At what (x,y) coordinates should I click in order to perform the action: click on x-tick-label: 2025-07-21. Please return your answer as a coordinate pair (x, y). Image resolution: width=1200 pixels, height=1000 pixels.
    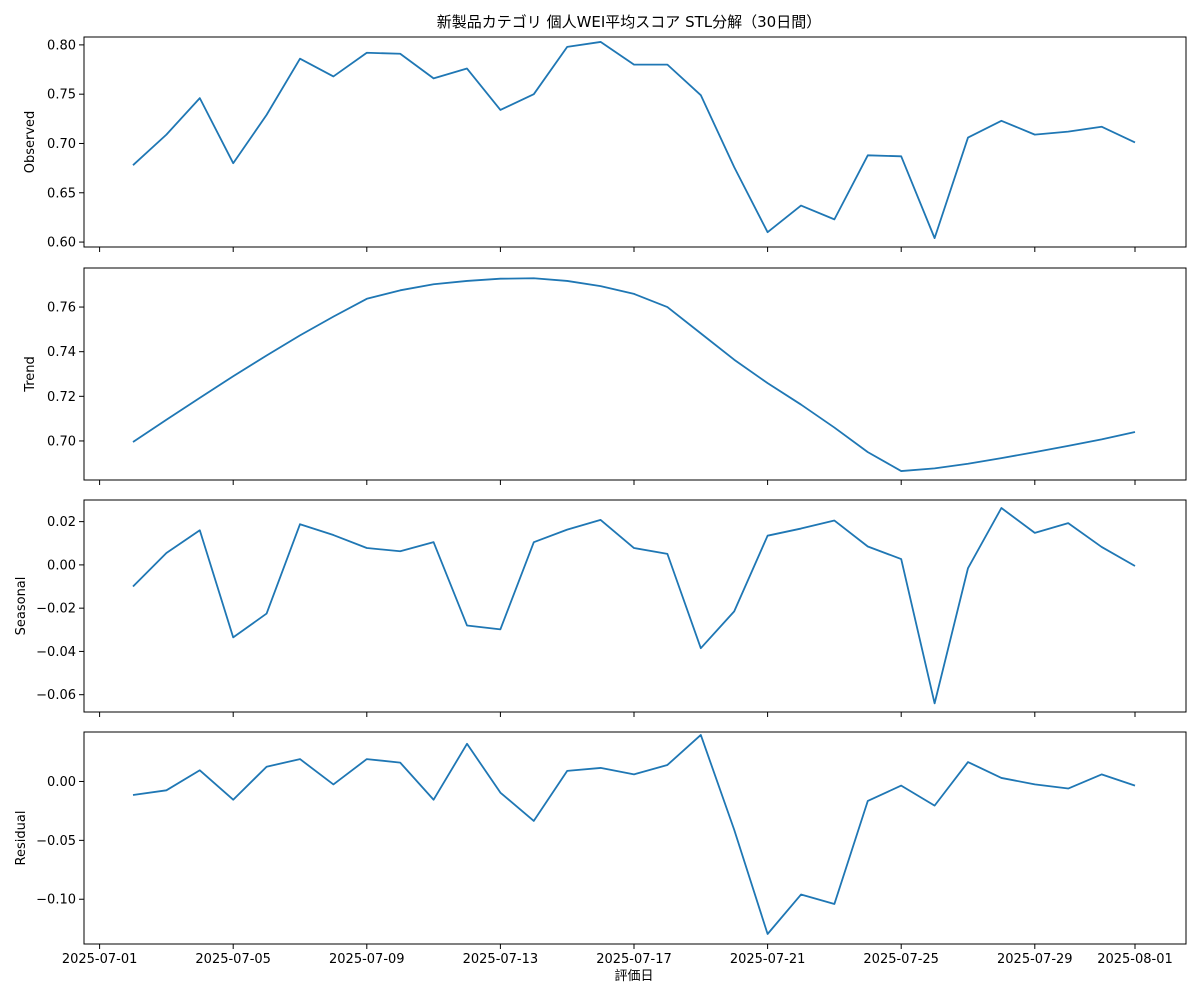
    Looking at the image, I should click on (768, 959).